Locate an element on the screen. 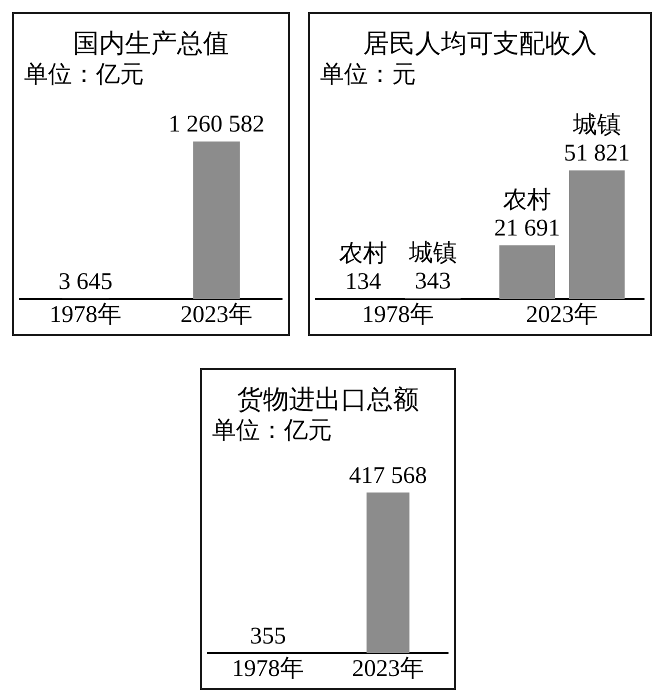 The width and height of the screenshot is (662, 697). chart-subtitle: 单位：元 is located at coordinates (368, 75).